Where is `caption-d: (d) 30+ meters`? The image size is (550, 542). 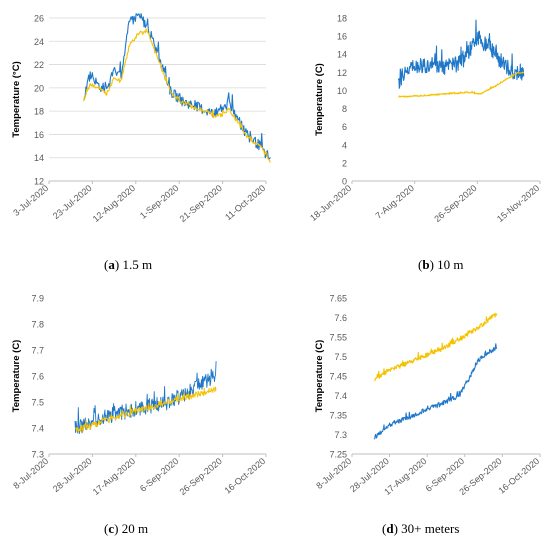 caption-d: (d) 30+ meters is located at coordinates (421, 528).